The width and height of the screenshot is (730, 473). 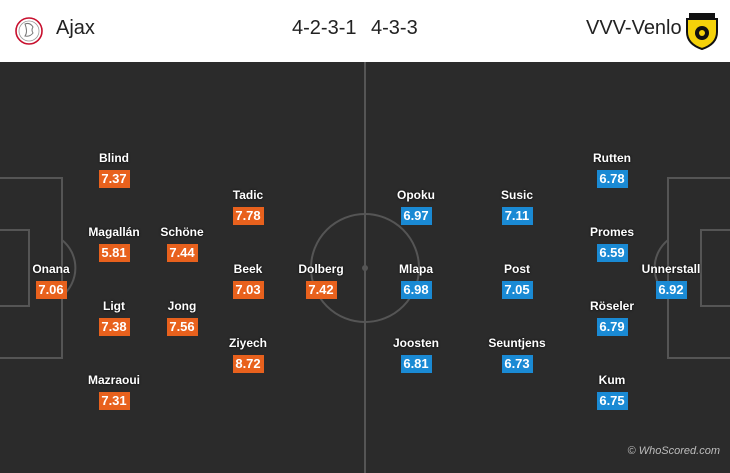 I want to click on player-post: Post 7.05, so click(x=517, y=280).